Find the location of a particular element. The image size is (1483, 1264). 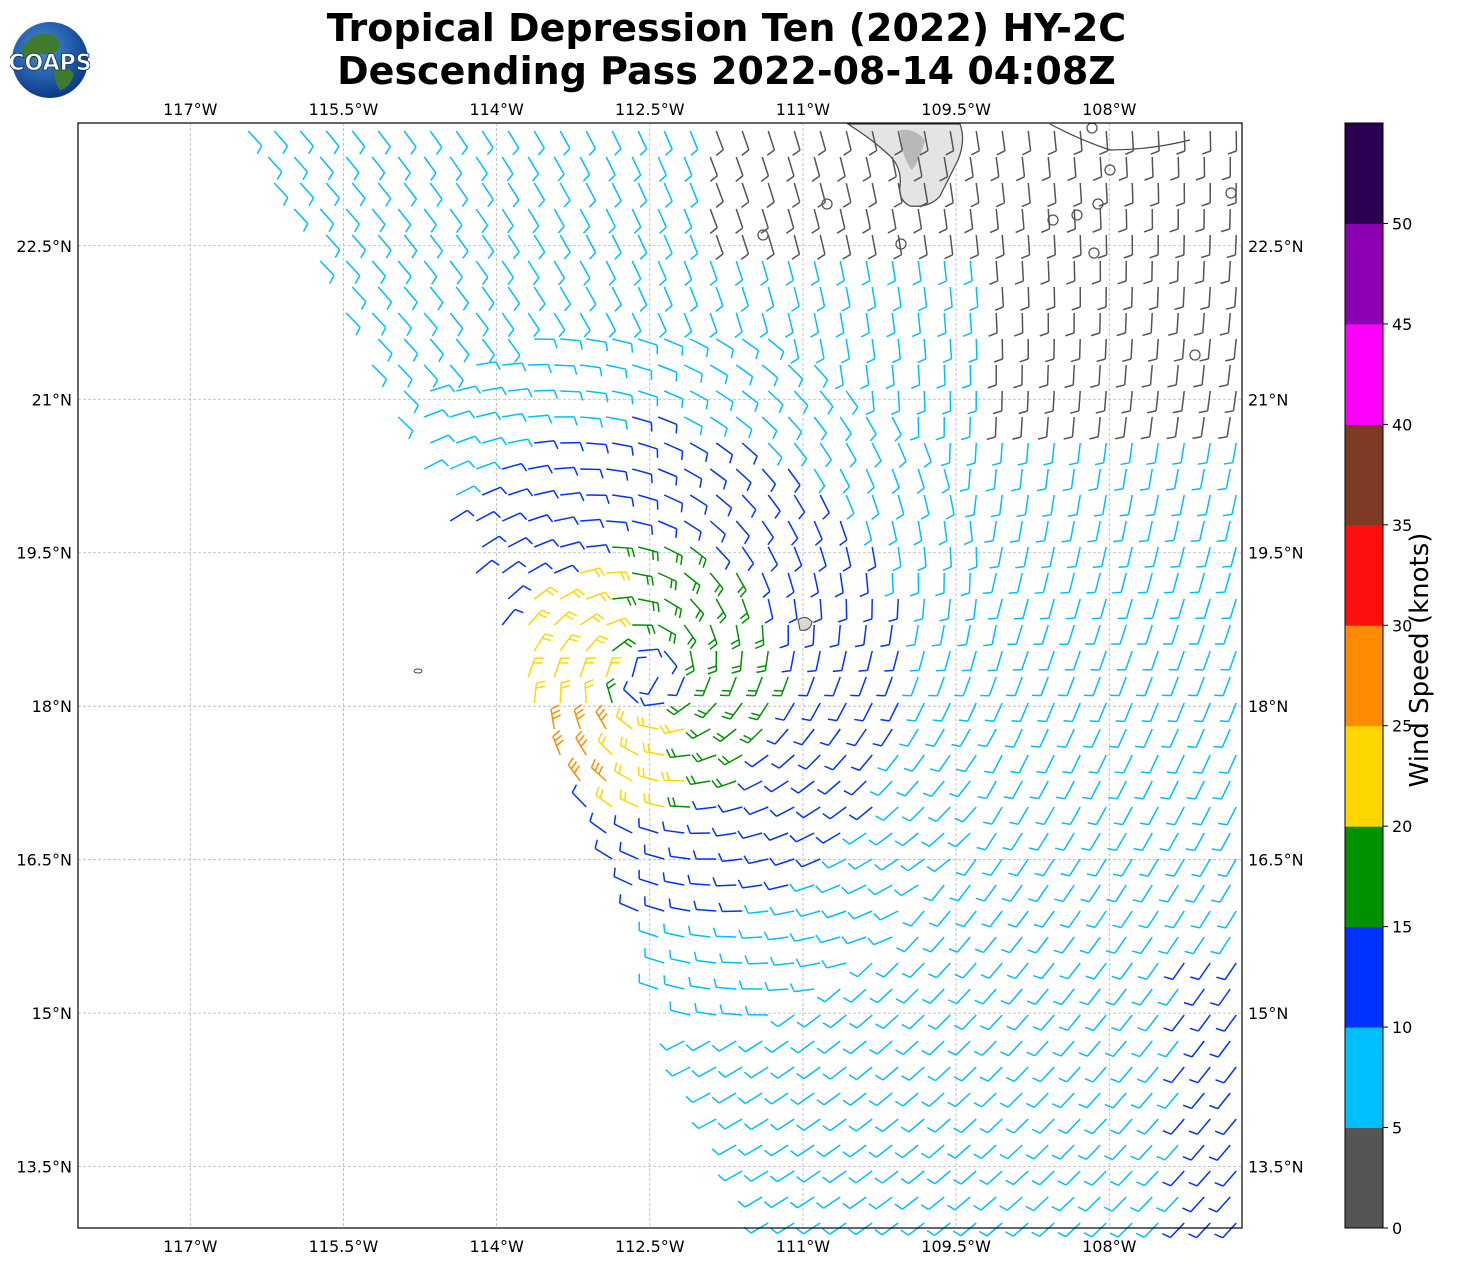

lat-tick-label-right: 22.5°N is located at coordinates (1276, 246).